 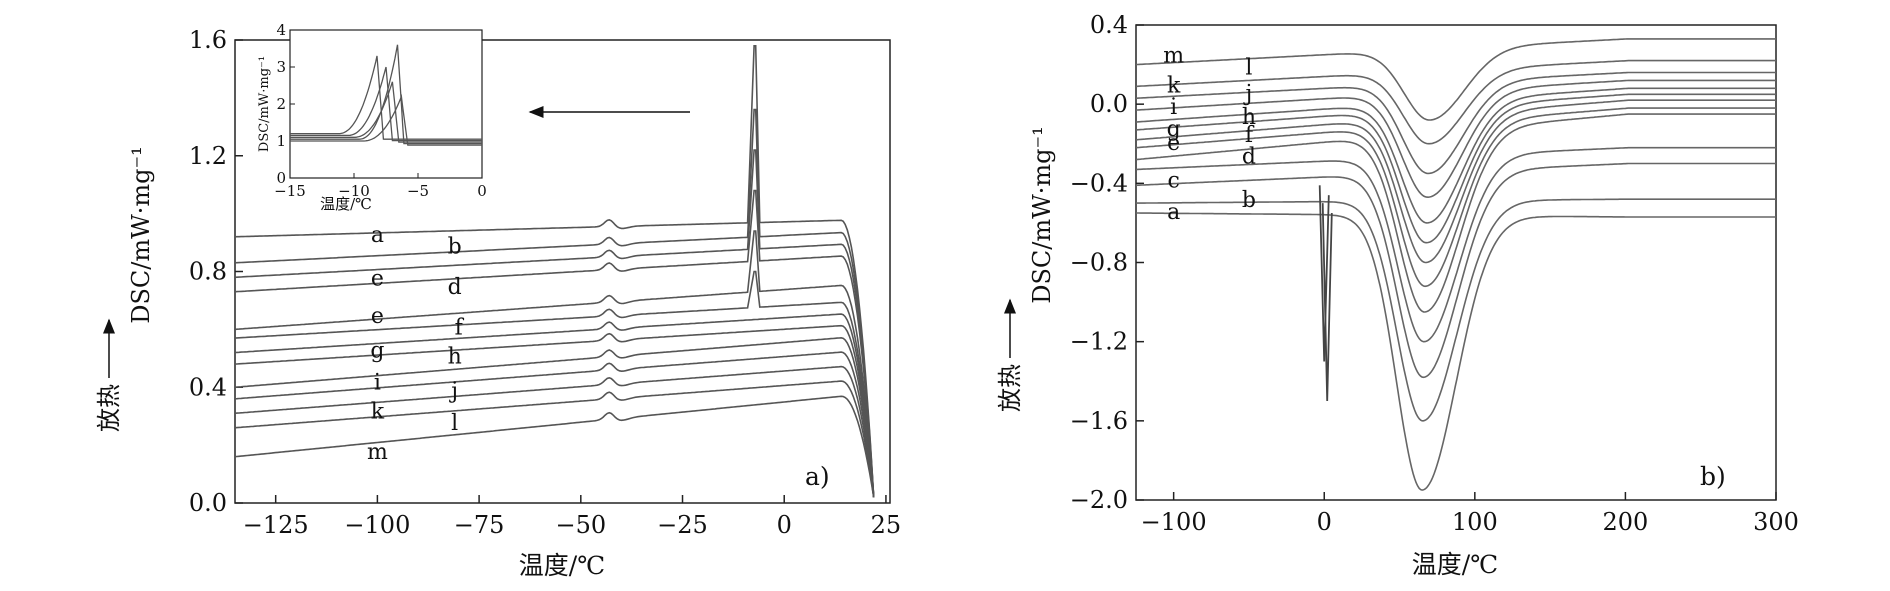 I want to click on panel-a-x-axis-label: 温度/℃, so click(x=562, y=565).